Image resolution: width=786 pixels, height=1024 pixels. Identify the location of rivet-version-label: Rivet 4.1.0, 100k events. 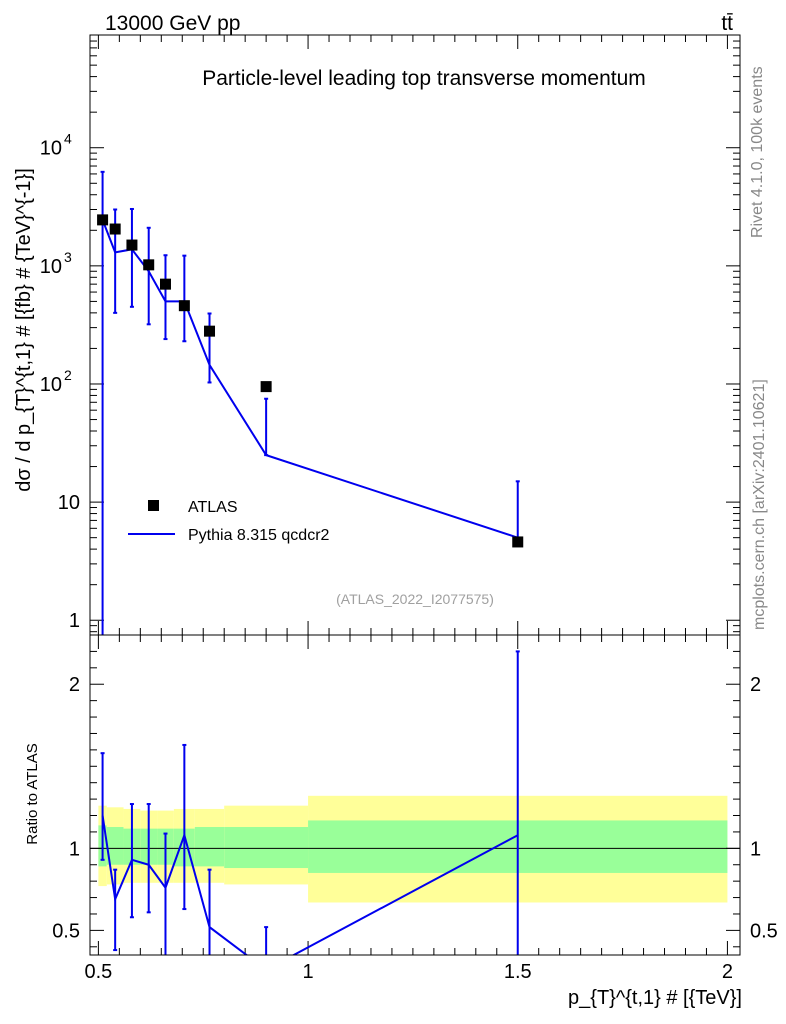
(757, 152).